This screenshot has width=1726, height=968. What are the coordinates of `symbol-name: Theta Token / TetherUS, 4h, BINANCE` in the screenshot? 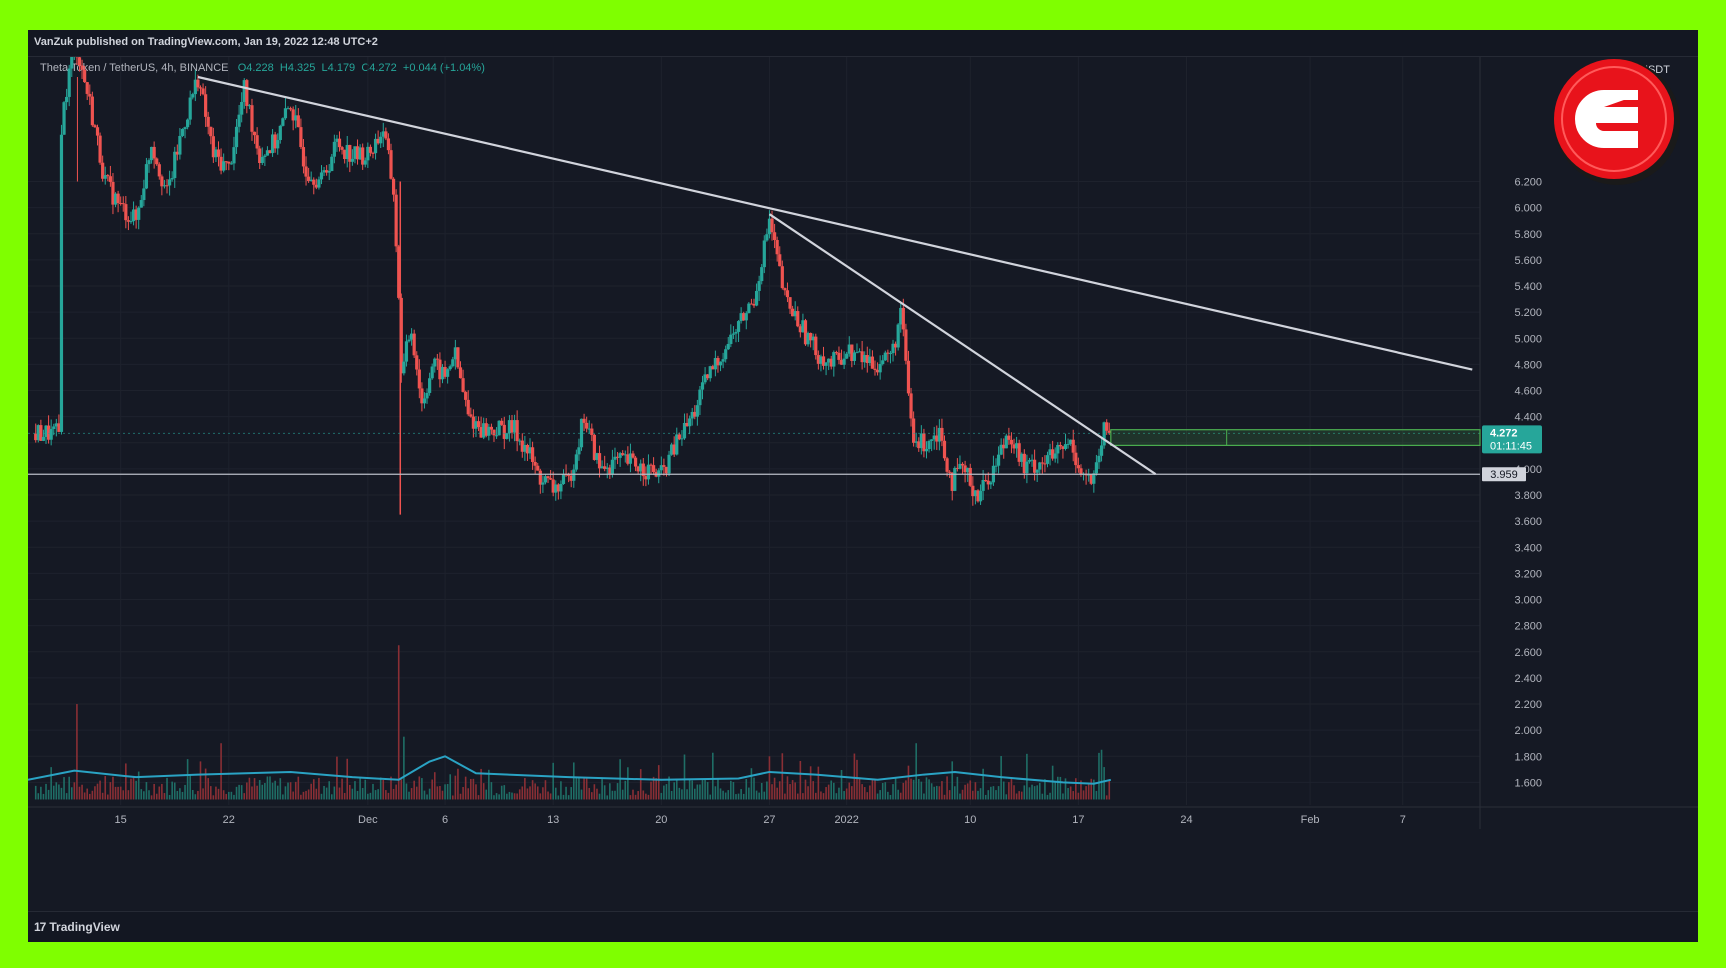 It's located at (134, 68).